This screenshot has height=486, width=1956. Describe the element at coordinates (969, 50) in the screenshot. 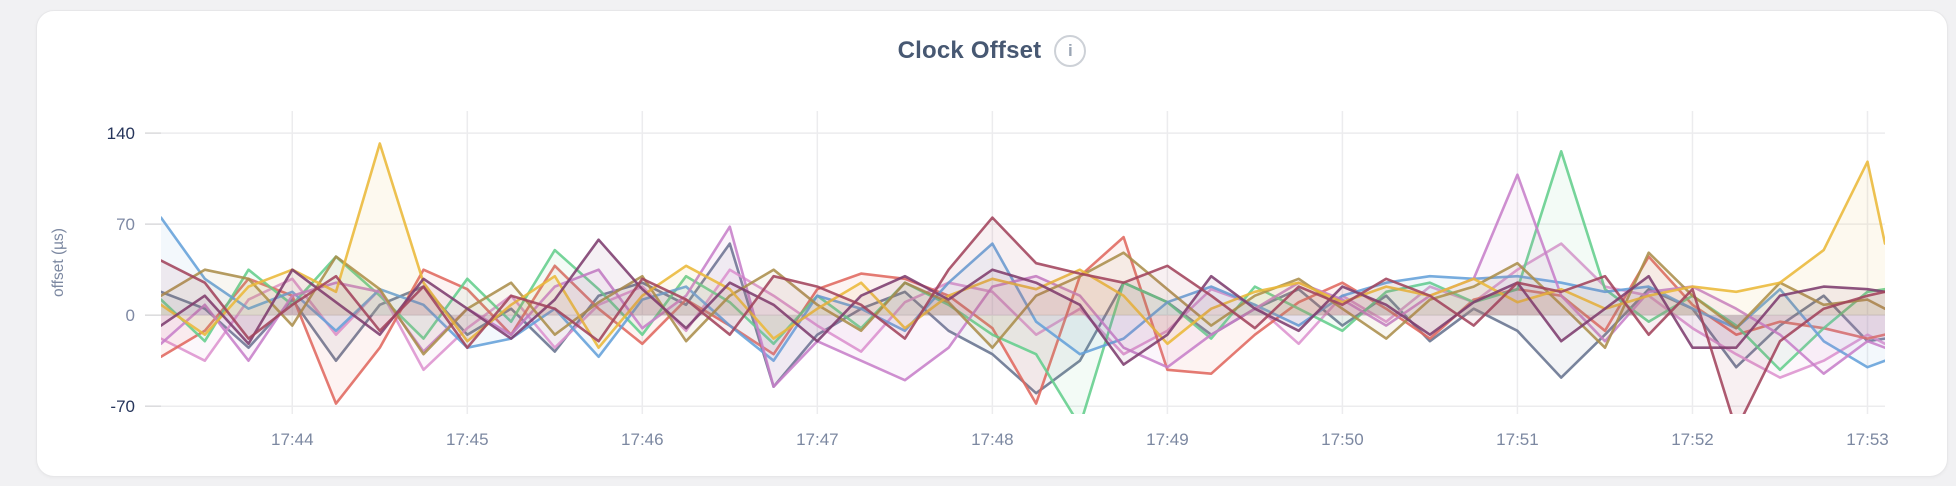

I see `chart-title: Clock Offset` at that location.